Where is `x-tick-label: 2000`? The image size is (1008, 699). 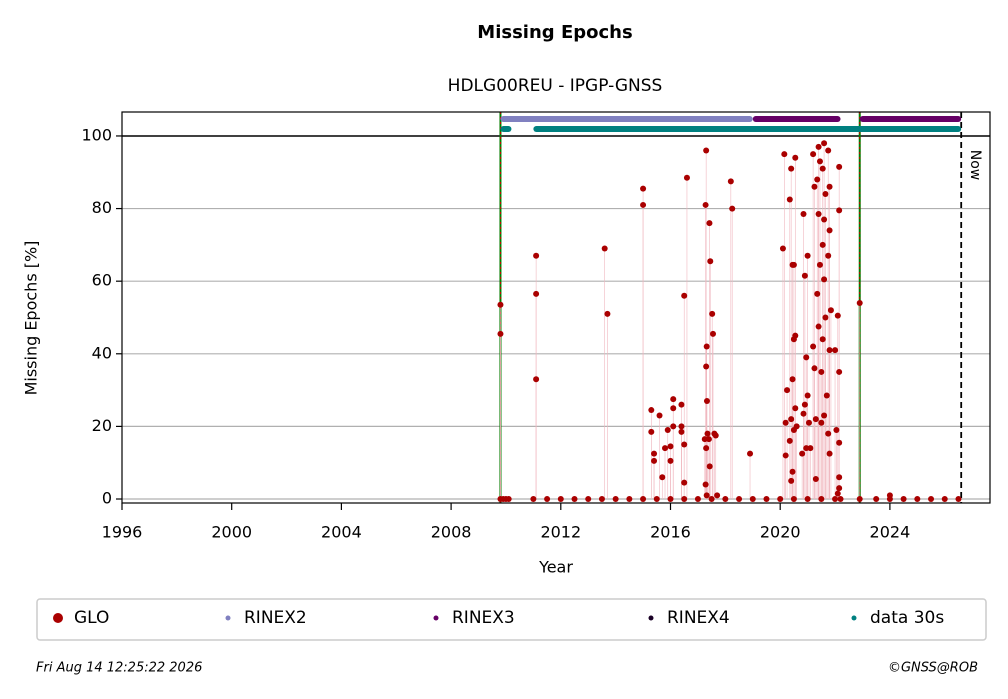
x-tick-label: 2000 is located at coordinates (231, 532).